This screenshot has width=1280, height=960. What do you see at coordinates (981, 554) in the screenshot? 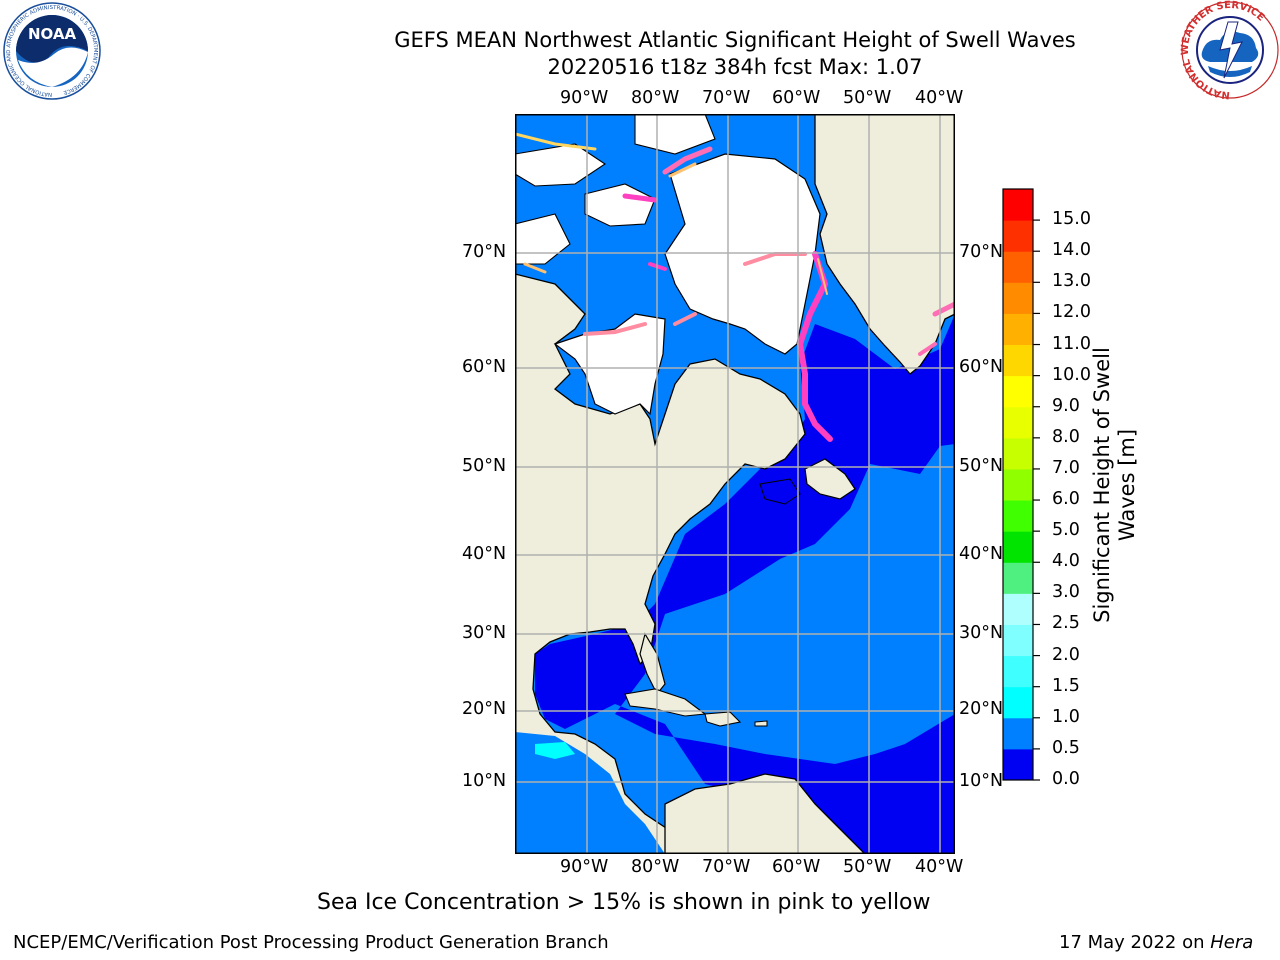
I see `lat-label-right: 40°N` at bounding box center [981, 554].